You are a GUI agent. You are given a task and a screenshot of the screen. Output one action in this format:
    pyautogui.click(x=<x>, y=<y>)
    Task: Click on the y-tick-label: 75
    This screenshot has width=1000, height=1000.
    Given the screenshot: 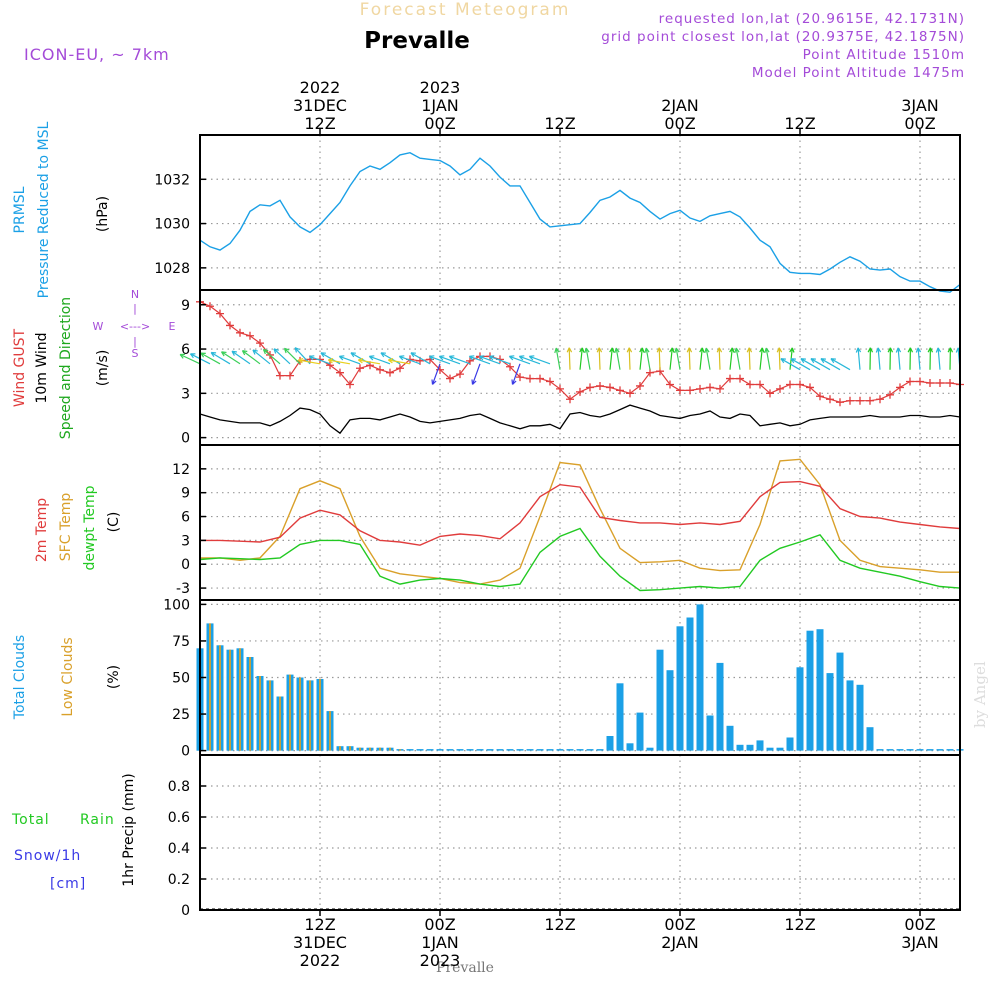 What is the action you would take?
    pyautogui.click(x=181, y=642)
    